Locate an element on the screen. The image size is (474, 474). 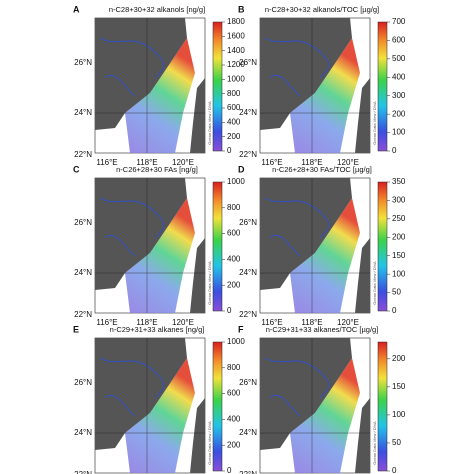
panel-title: n-C29+31+33 alkanes [ng/g] is located at coordinates (157, 329).